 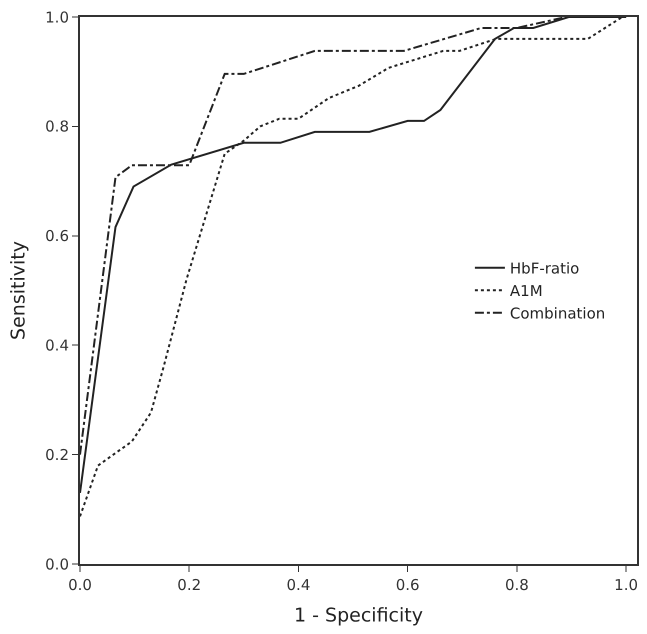 What do you see at coordinates (57, 17) in the screenshot?
I see `y-tick-label: 1.0` at bounding box center [57, 17].